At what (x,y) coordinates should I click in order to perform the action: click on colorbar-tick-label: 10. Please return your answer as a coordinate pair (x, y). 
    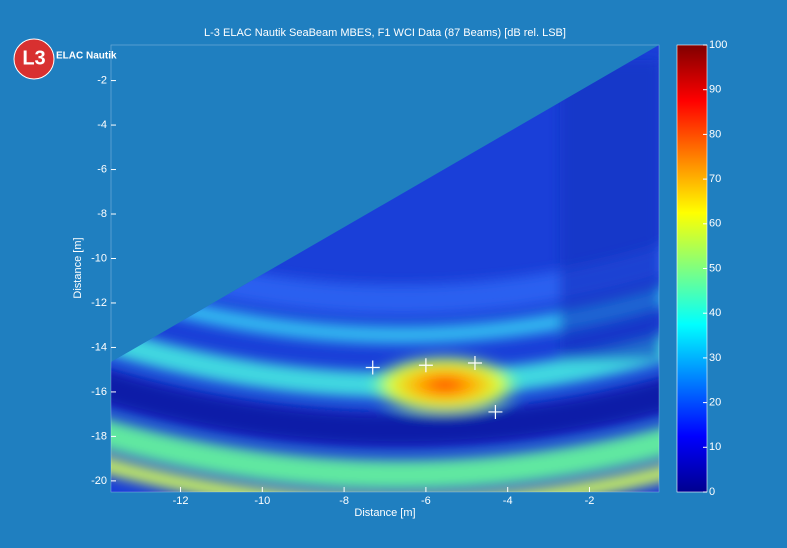
    Looking at the image, I should click on (715, 447).